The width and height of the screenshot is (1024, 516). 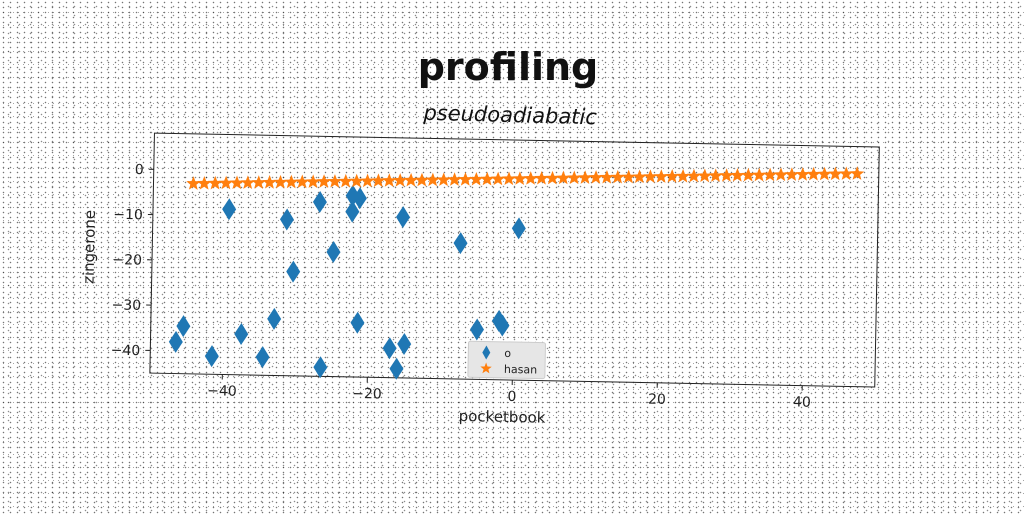 I want to click on y-axis-label: zingerone, so click(x=89, y=247).